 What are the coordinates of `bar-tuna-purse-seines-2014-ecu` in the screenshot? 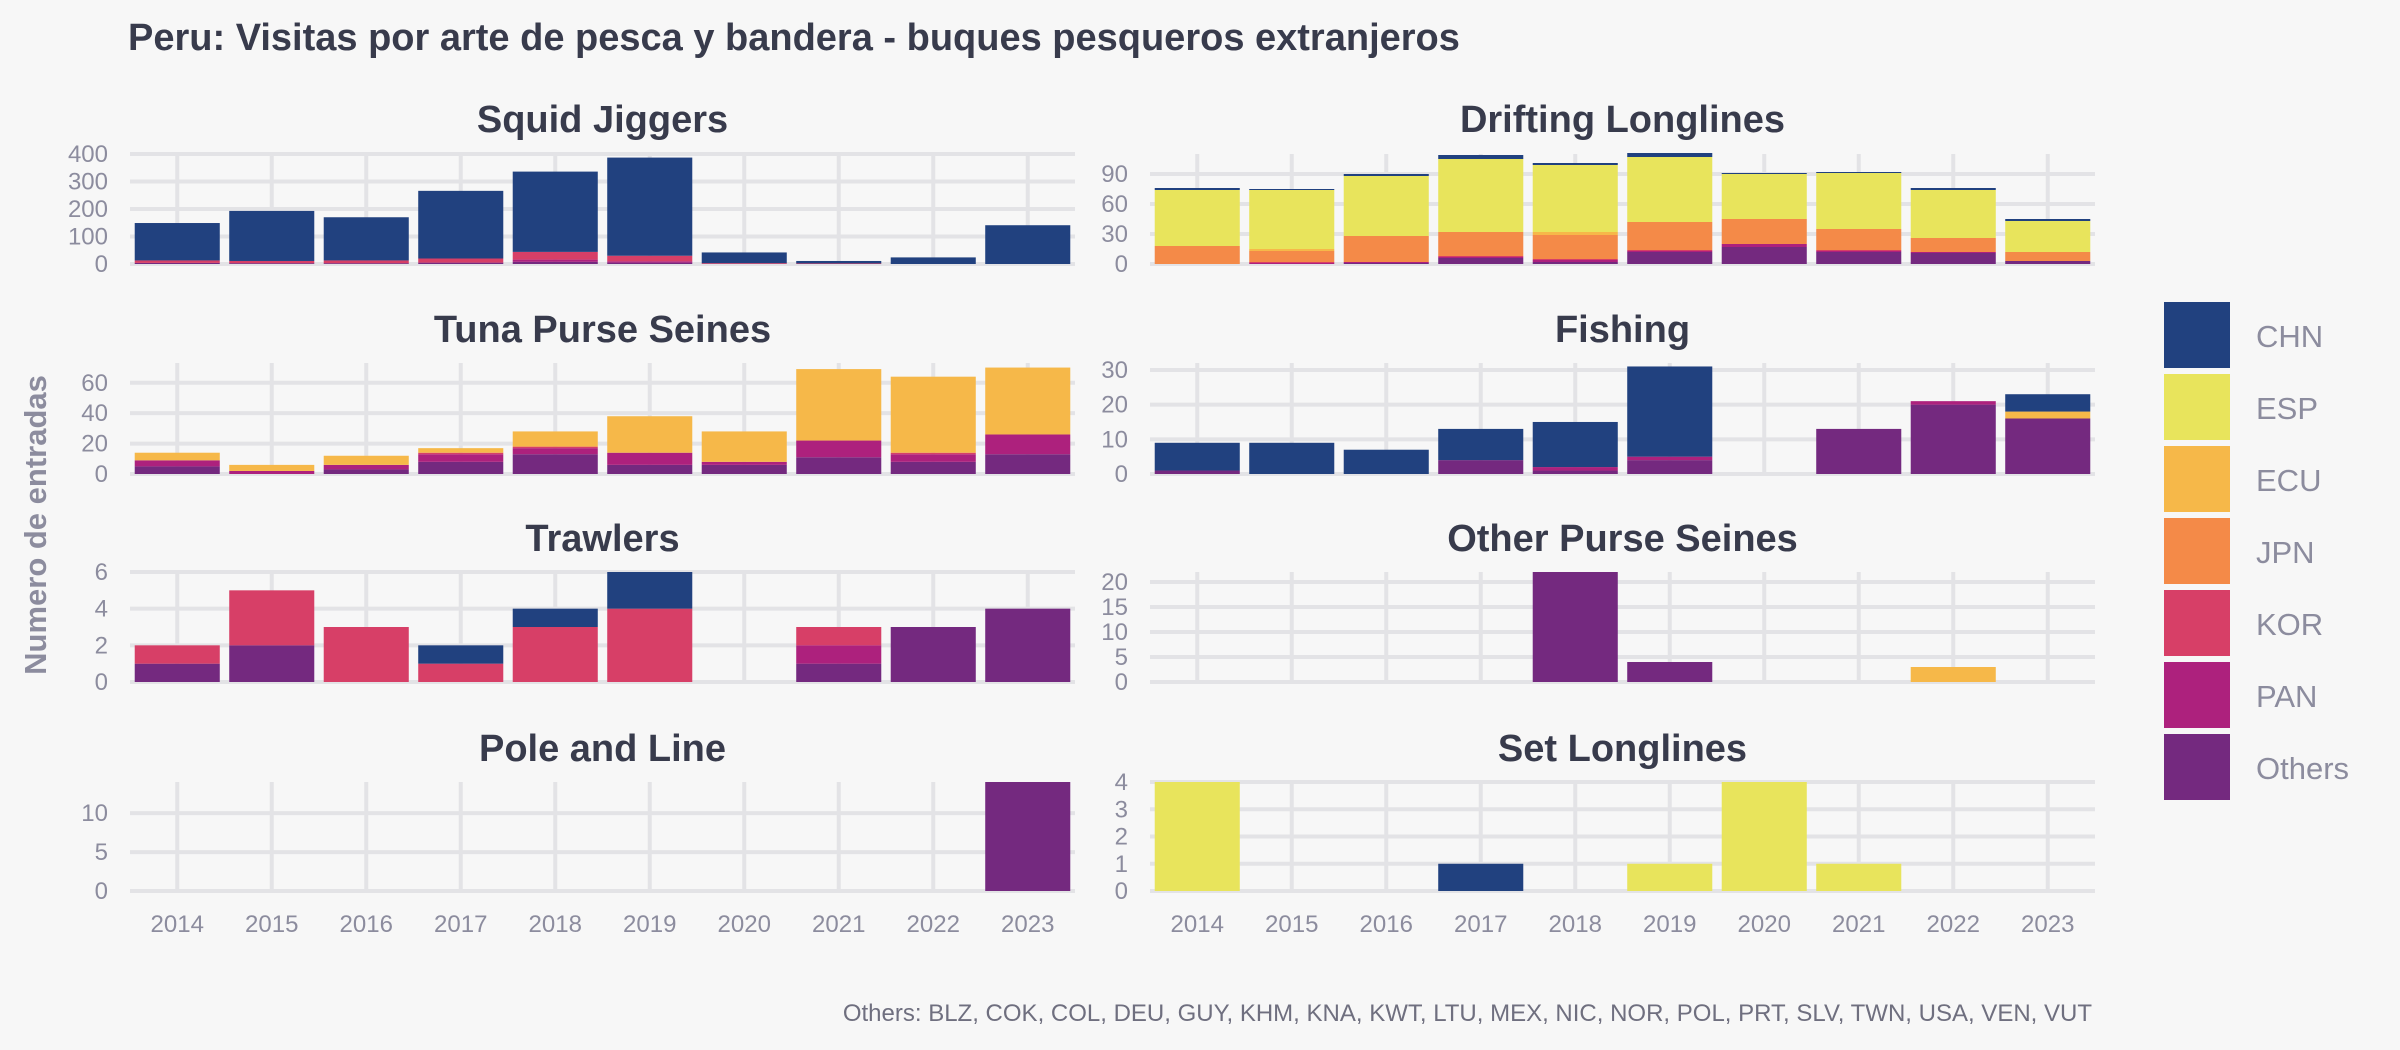 It's located at (177, 456).